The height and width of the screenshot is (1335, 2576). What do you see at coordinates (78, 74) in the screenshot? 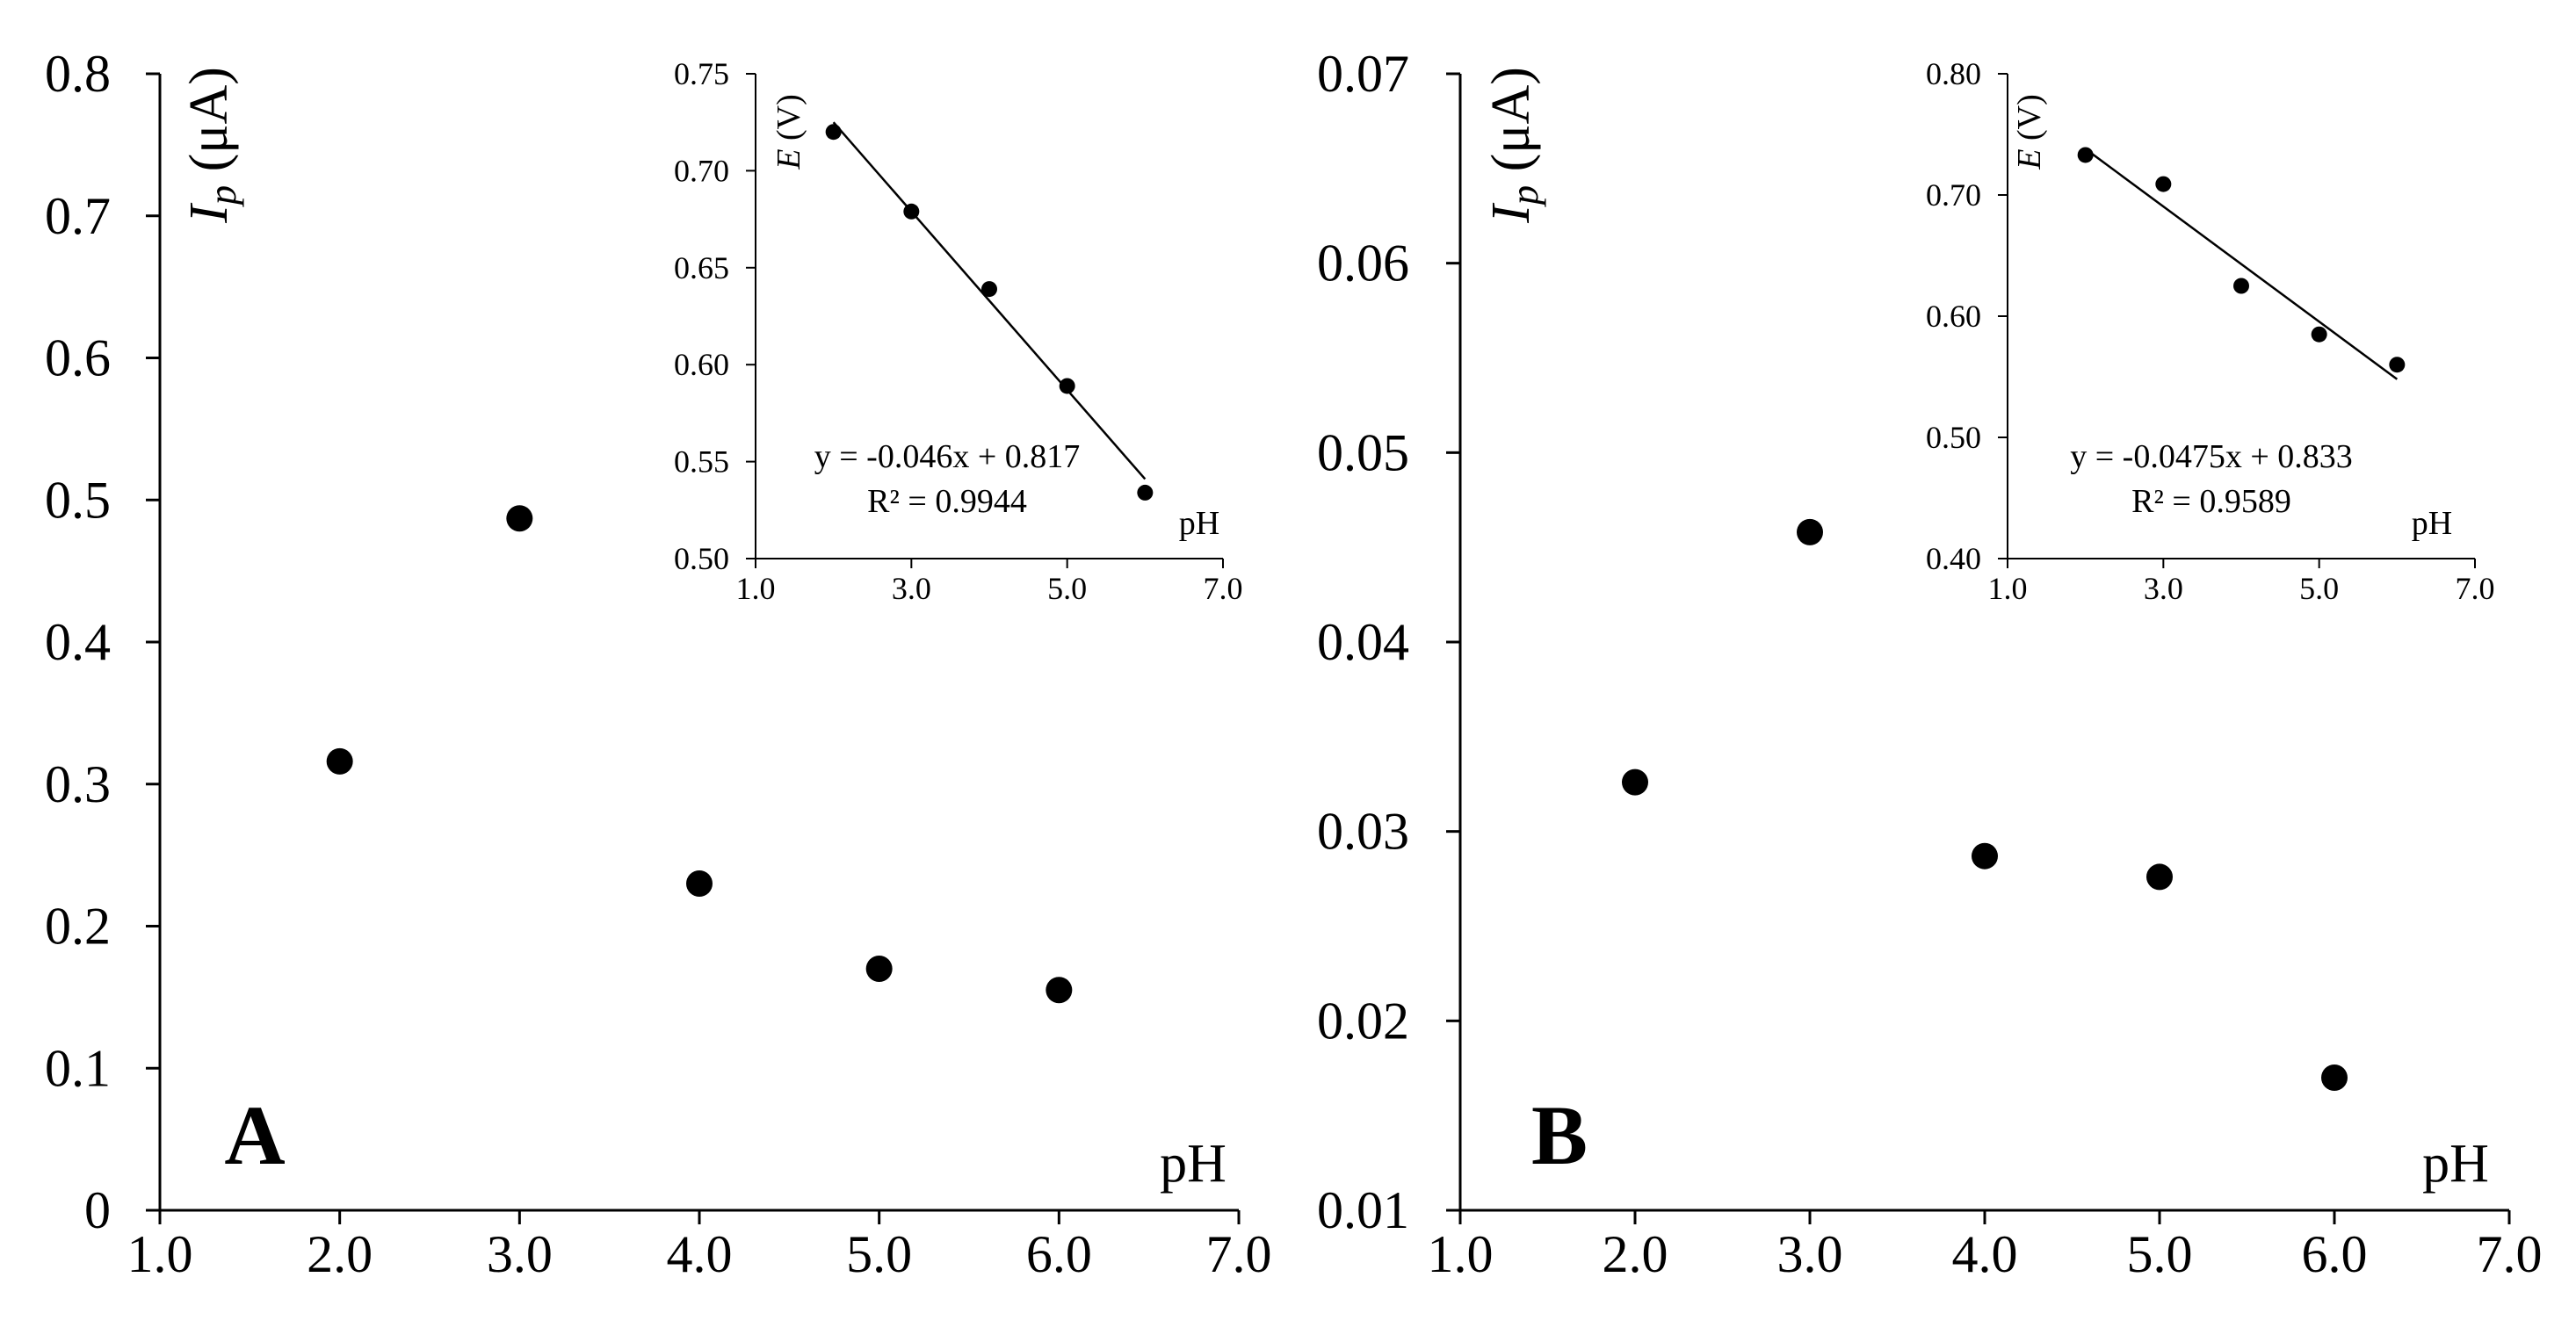
I see `y-tick-label: 0.8` at bounding box center [78, 74].